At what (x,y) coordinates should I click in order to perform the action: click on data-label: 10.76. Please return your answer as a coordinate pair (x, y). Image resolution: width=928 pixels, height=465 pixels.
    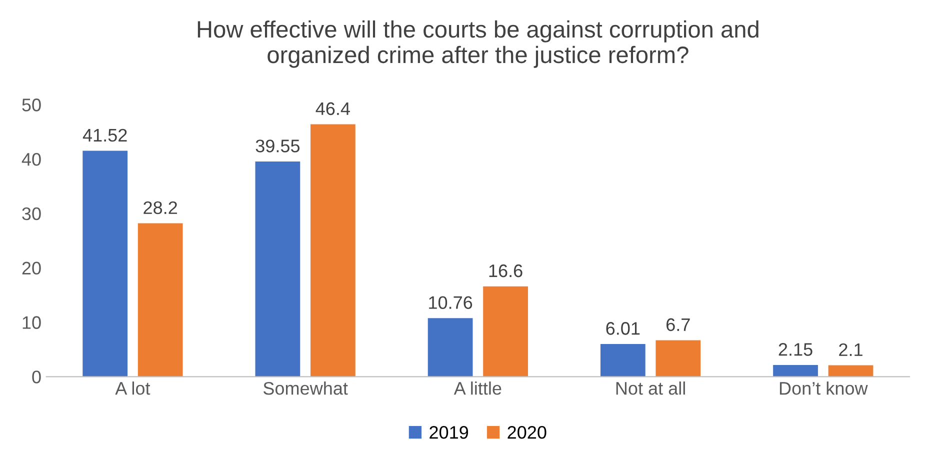
    Looking at the image, I should click on (450, 302).